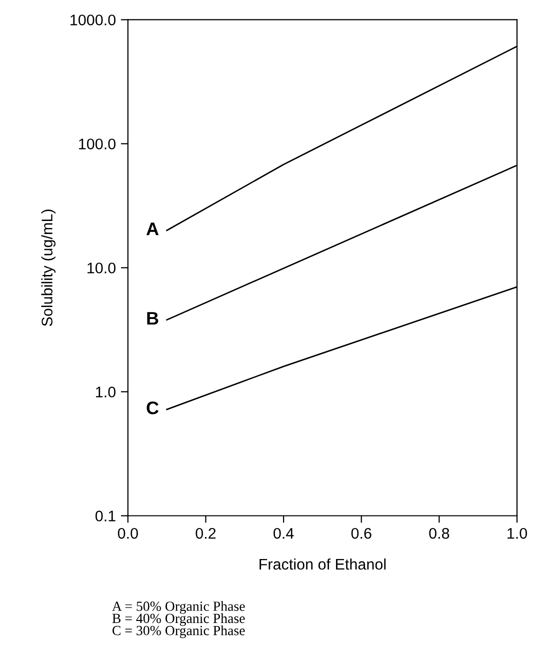 The width and height of the screenshot is (533, 657). What do you see at coordinates (323, 564) in the screenshot?
I see `x-axis-title: Fraction of Ethanol` at bounding box center [323, 564].